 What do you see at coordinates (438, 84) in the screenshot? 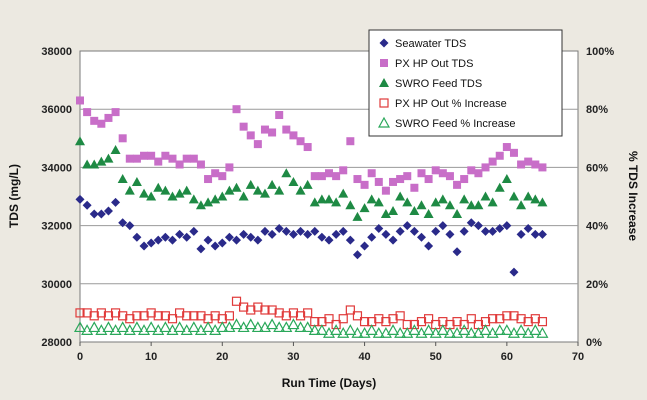
I see `legend-label-swro-feed-tds: SWRO Feed TDS` at bounding box center [438, 84].